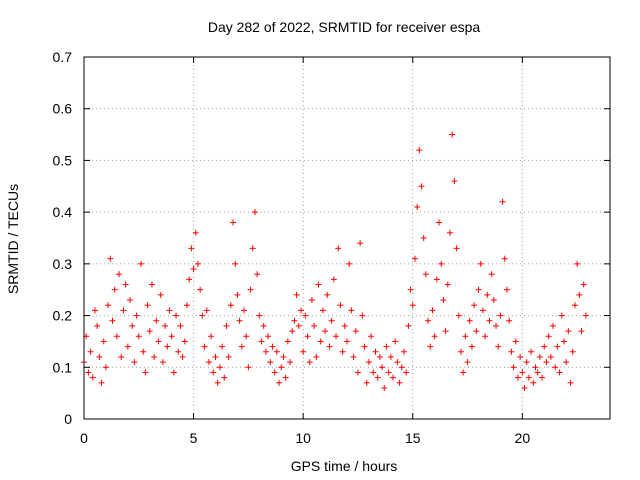 The height and width of the screenshot is (480, 640). What do you see at coordinates (63, 316) in the screenshot?
I see `y-tick-label: 0.2` at bounding box center [63, 316].